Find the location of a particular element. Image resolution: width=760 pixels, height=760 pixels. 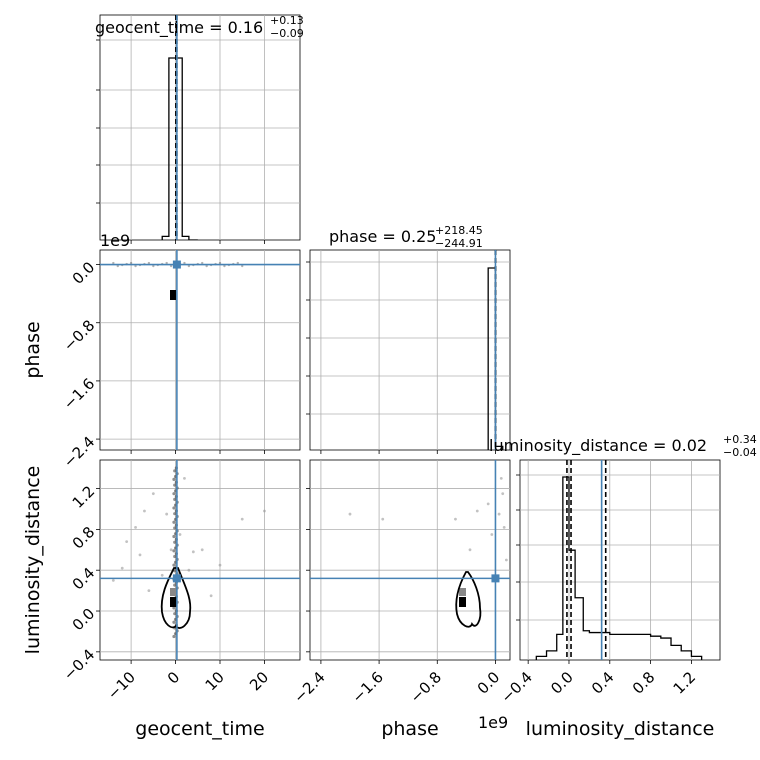

title-luminosity-distance-plus: +0.34 is located at coordinates (740, 439).